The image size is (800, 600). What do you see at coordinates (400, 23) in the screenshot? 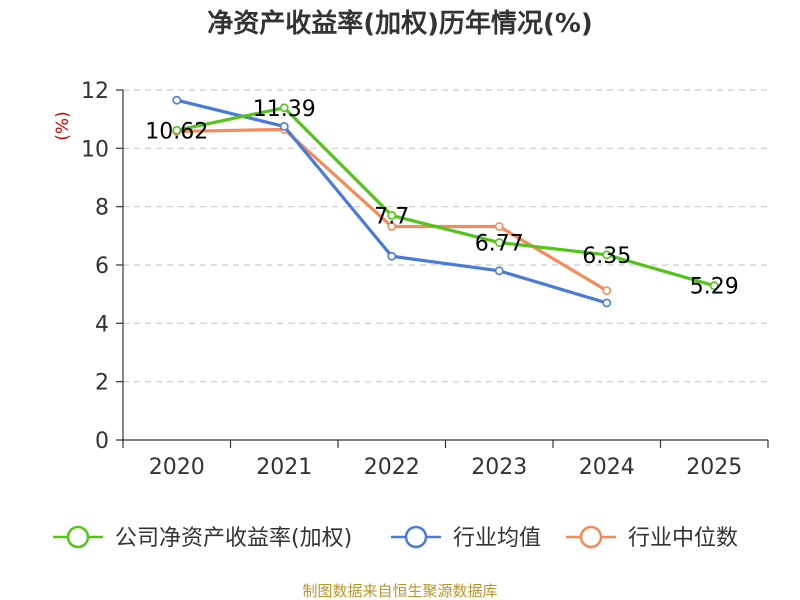
I see `chart-title: 净资产收益率(加权)历年情况(%)` at bounding box center [400, 23].